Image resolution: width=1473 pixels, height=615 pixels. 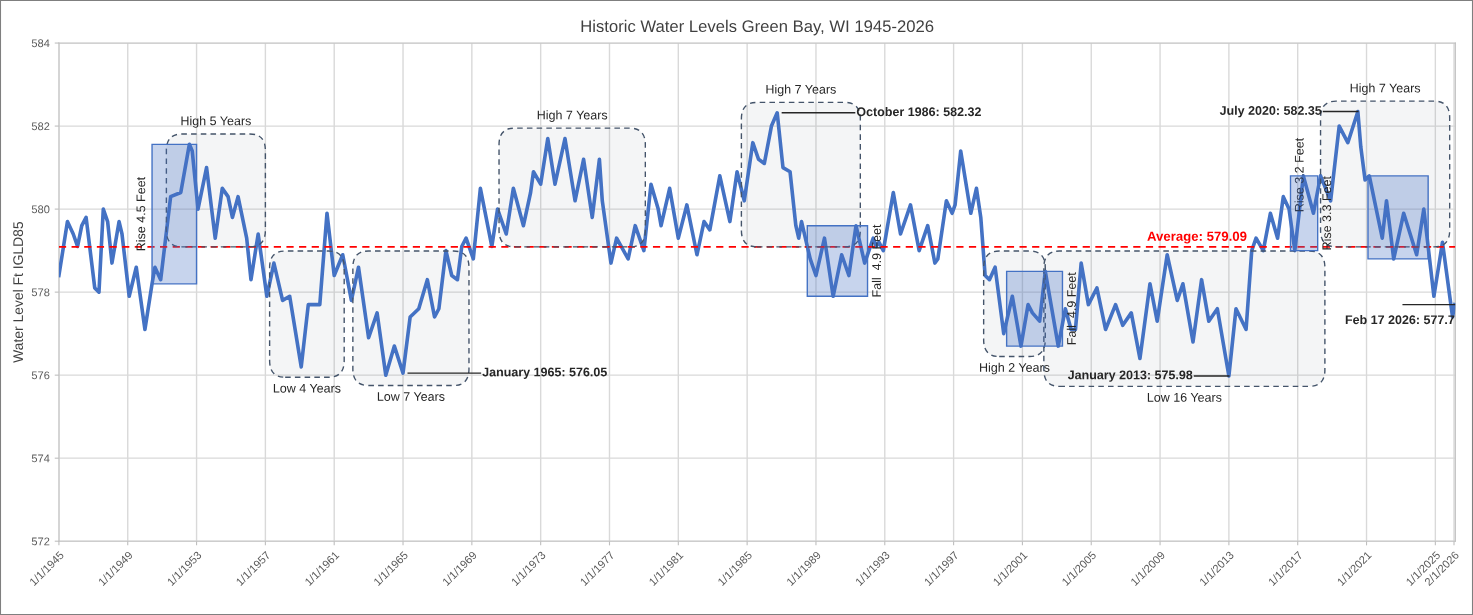 I want to click on band-label: Low 7 Years, so click(x=411, y=396).